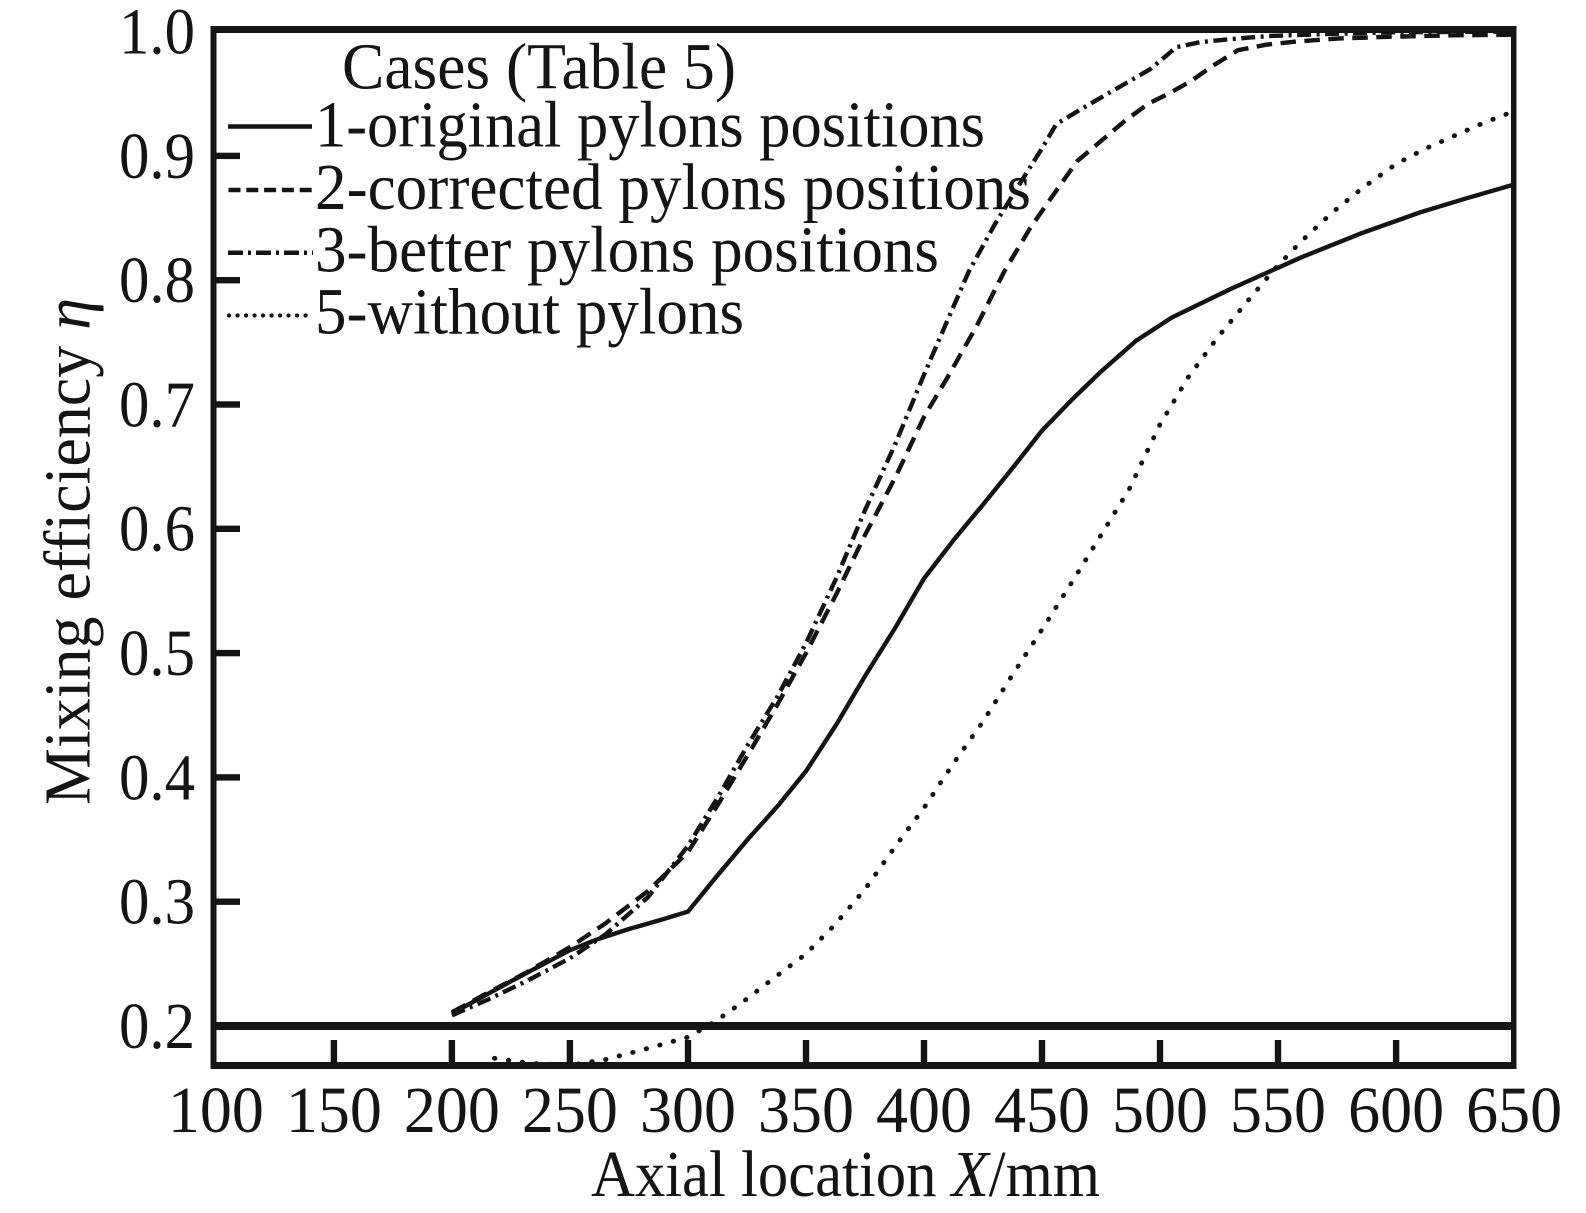 Image resolution: width=1586 pixels, height=1213 pixels. I want to click on svg-text: 0.3, so click(157, 902).